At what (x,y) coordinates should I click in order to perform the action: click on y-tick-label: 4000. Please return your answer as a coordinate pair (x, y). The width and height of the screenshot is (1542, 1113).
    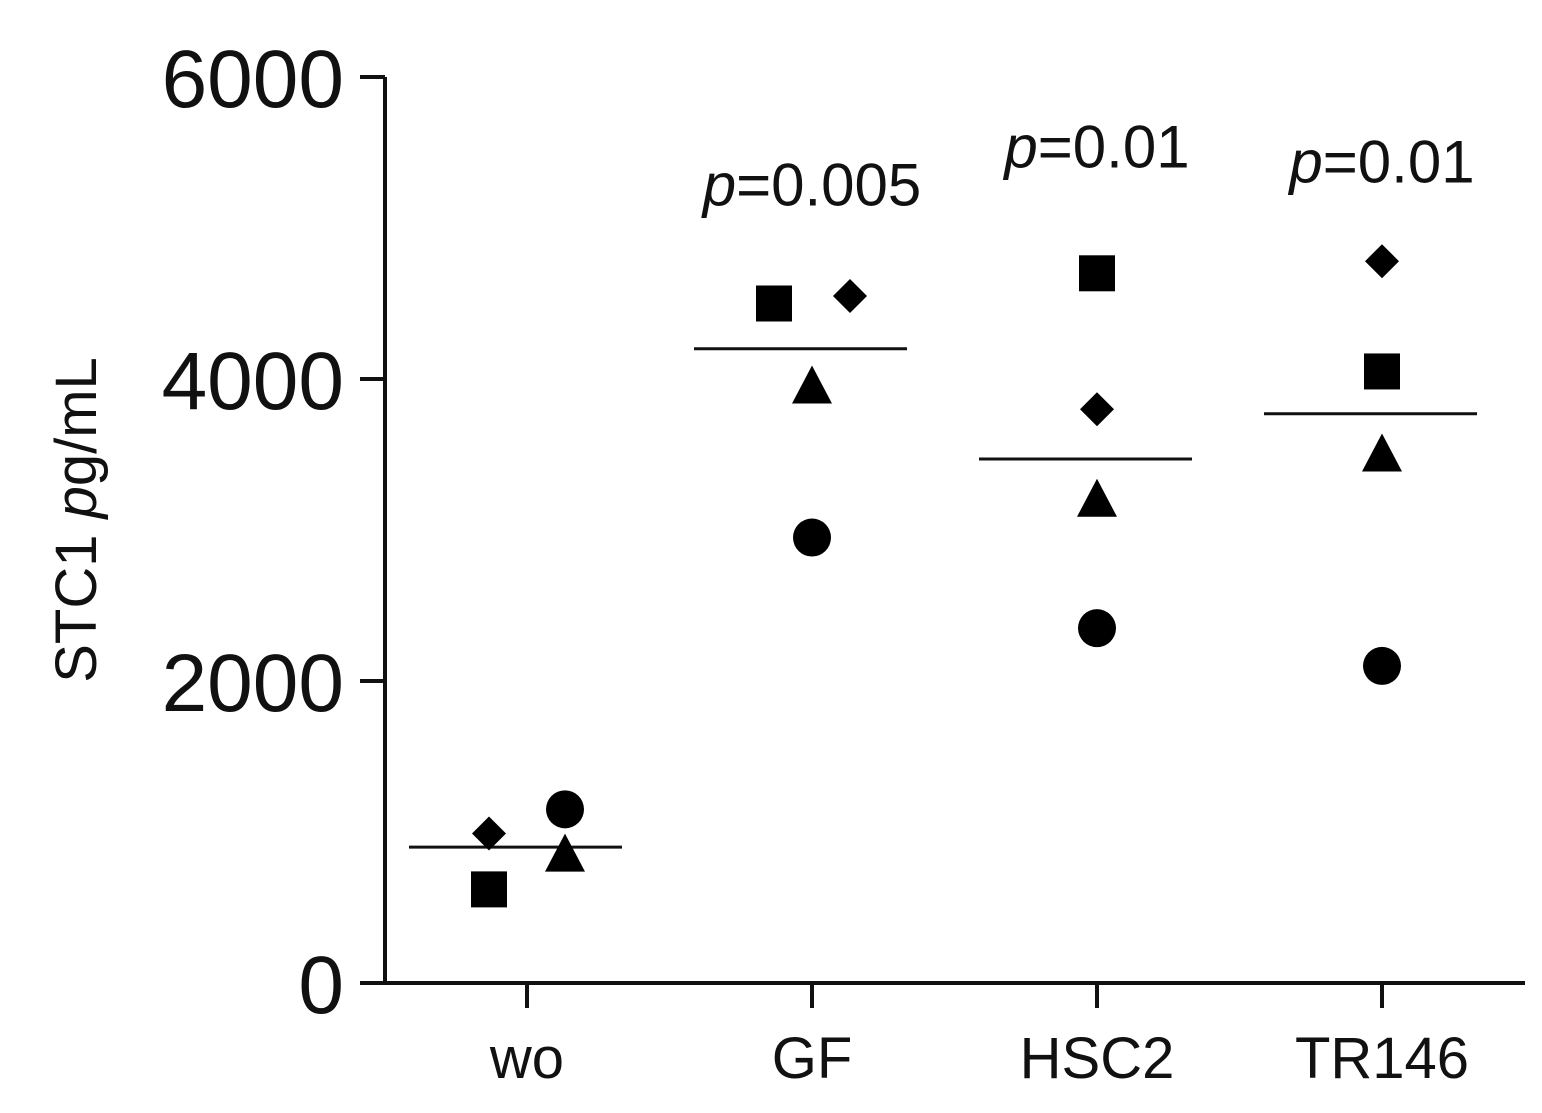
    Looking at the image, I should click on (253, 381).